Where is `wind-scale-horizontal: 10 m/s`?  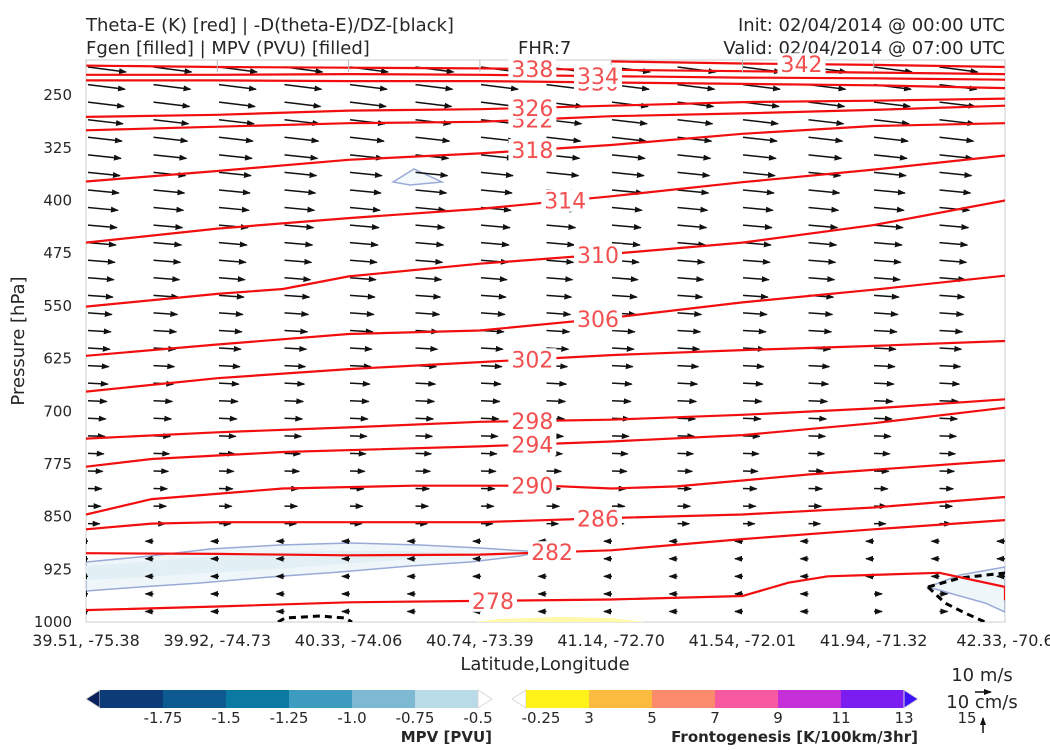
wind-scale-horizontal: 10 m/s is located at coordinates (982, 675).